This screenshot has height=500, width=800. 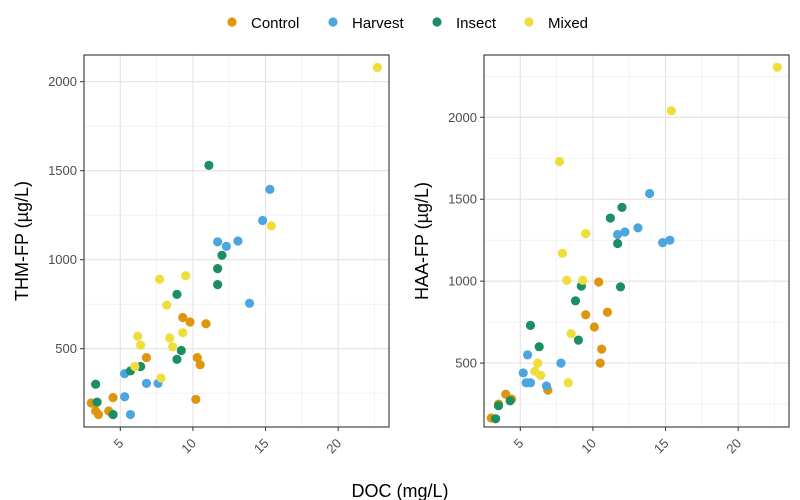 I want to click on thm-fp-y-axis-title: THM-FP (µg/L), so click(x=22, y=241).